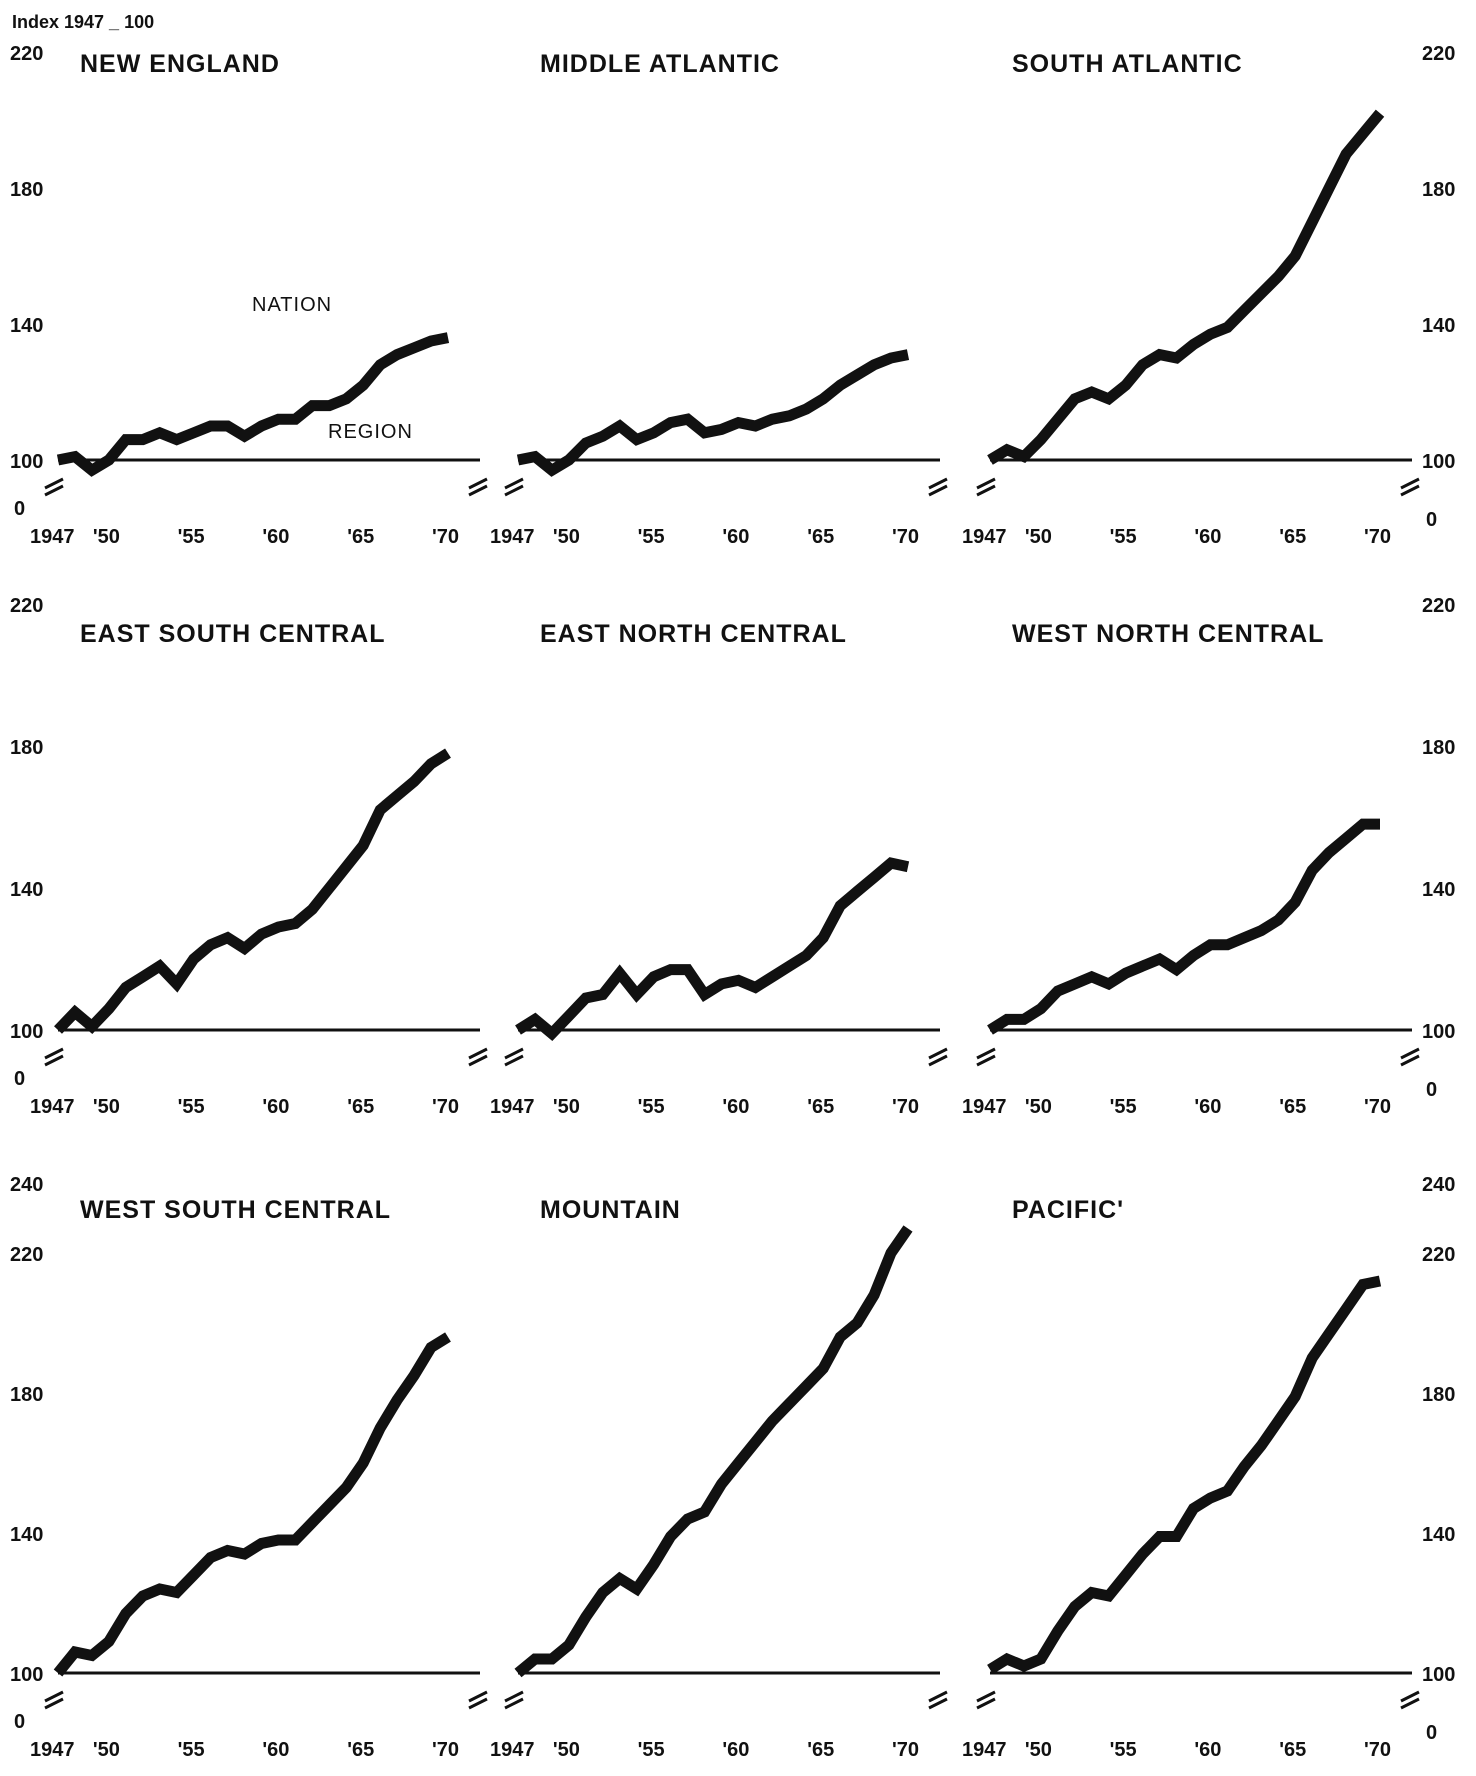 This screenshot has height=1776, width=1476. What do you see at coordinates (1168, 634) in the screenshot?
I see `panel-title: WEST NORTH CENTRAL` at bounding box center [1168, 634].